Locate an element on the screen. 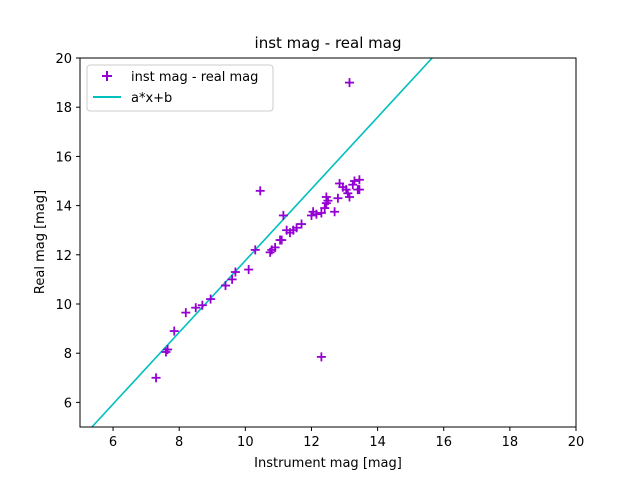 Image resolution: width=640 pixels, height=480 pixels. y-tick-label: 20 is located at coordinates (63, 59).